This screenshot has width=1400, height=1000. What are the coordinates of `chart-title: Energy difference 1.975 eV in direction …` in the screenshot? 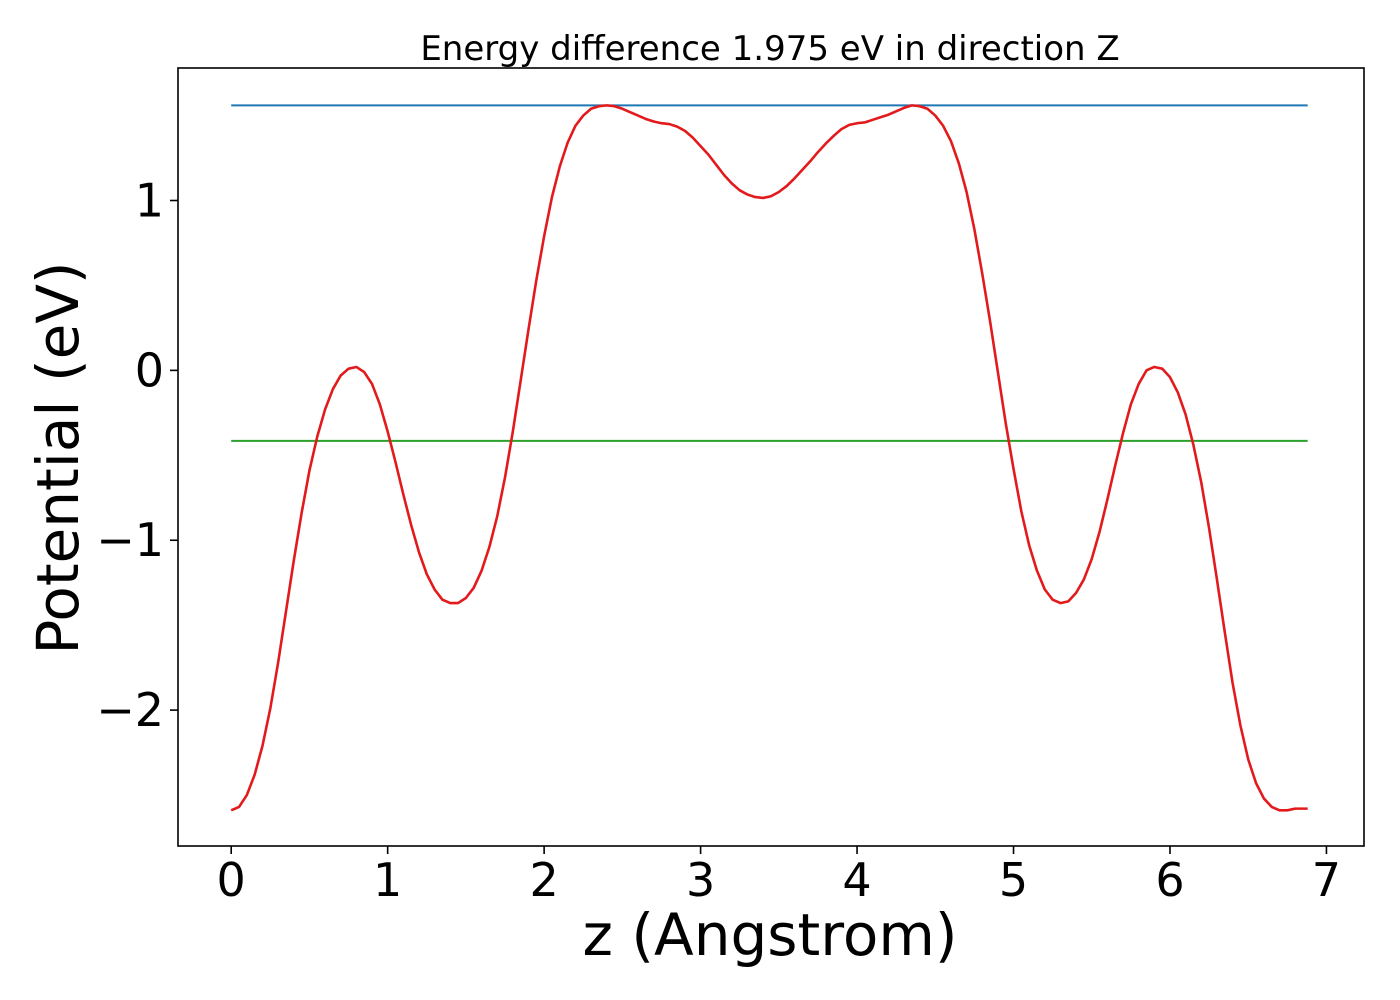 It's located at (769, 49).